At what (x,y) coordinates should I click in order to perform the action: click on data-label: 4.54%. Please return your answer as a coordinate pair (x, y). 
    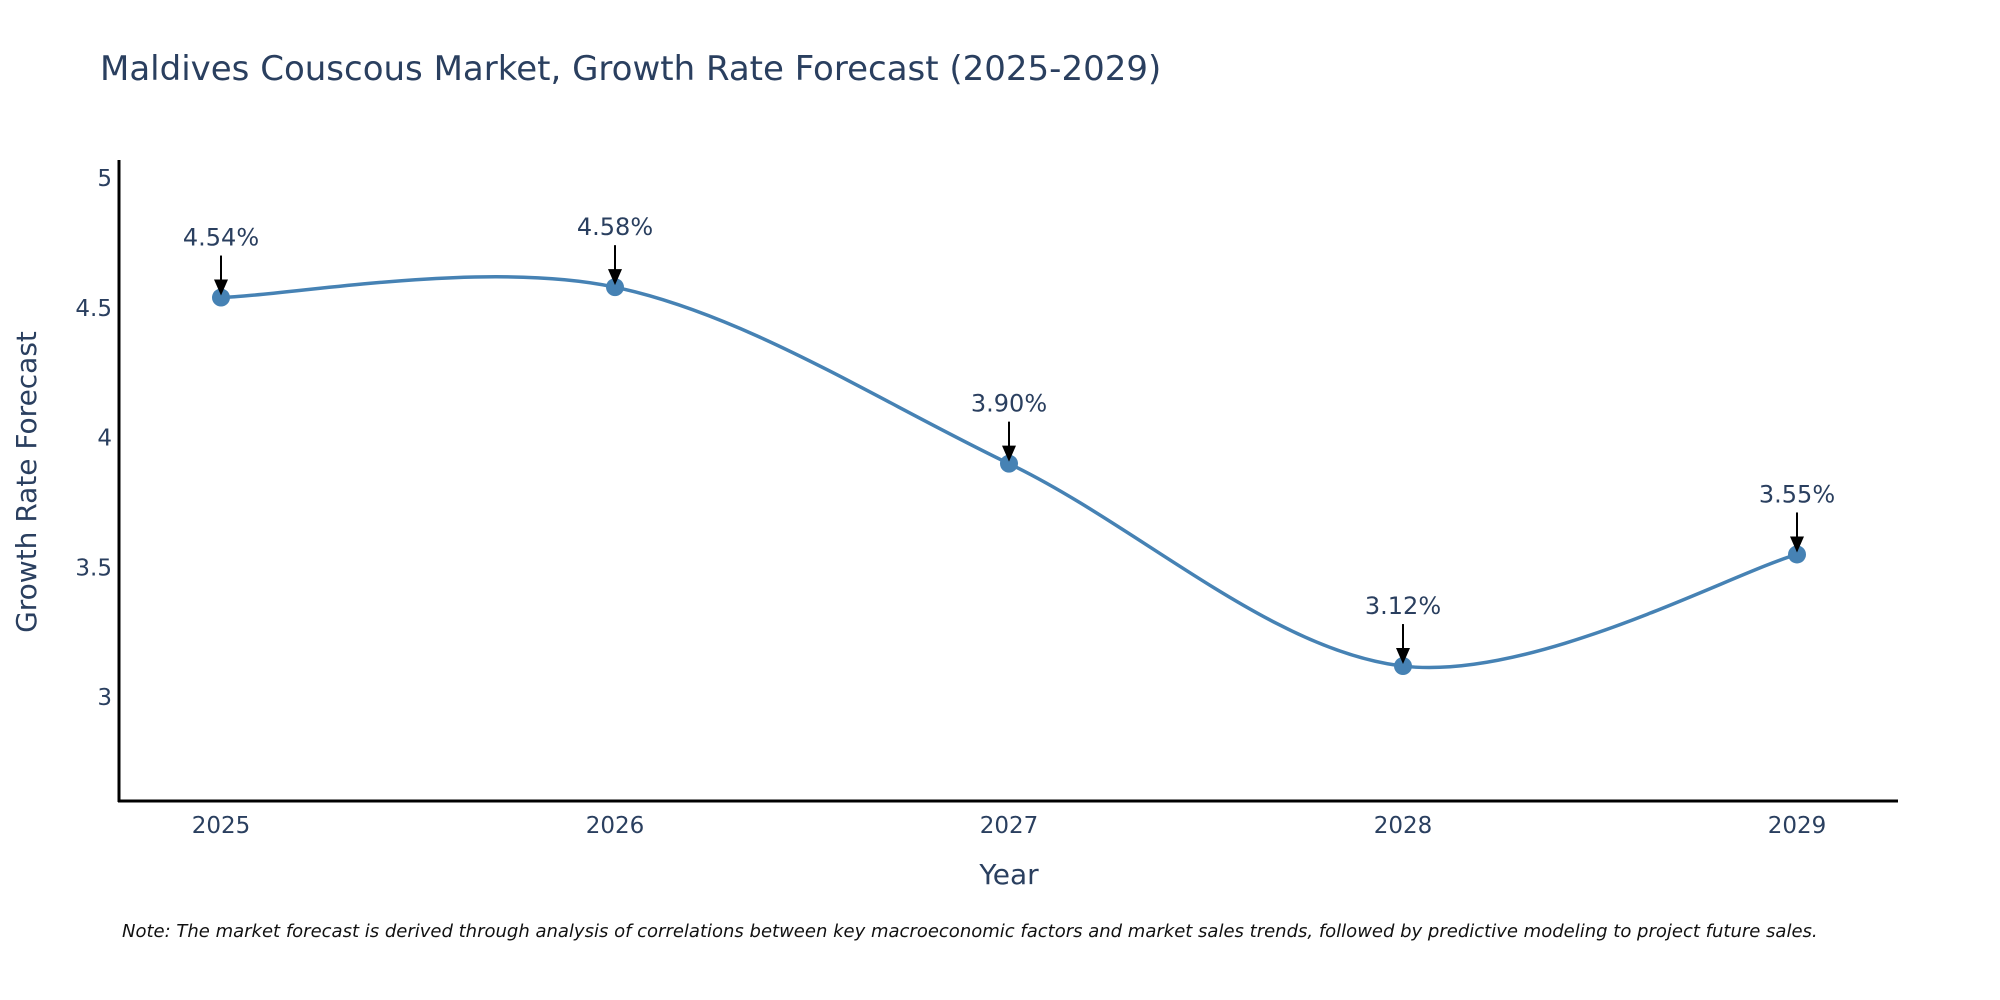
    Looking at the image, I should click on (221, 238).